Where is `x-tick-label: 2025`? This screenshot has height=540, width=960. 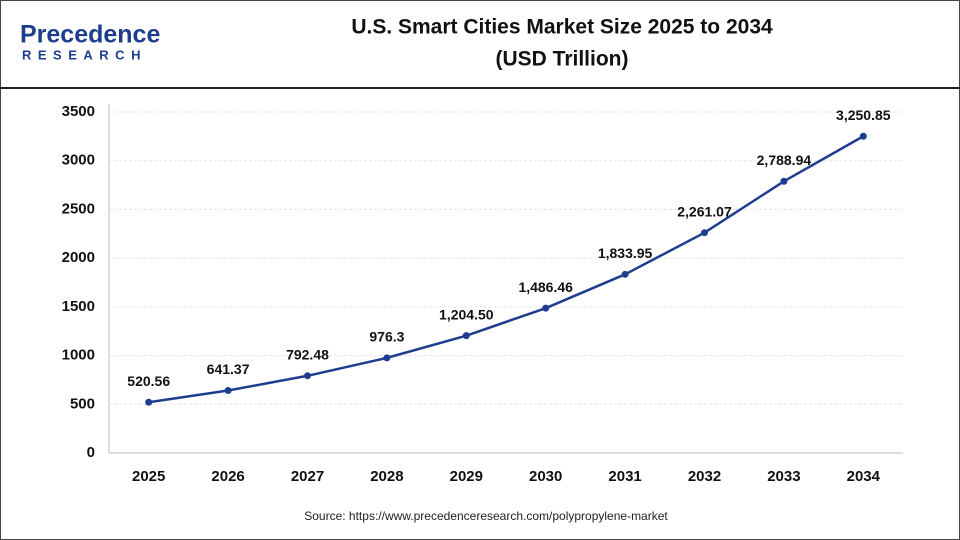 x-tick-label: 2025 is located at coordinates (148, 476).